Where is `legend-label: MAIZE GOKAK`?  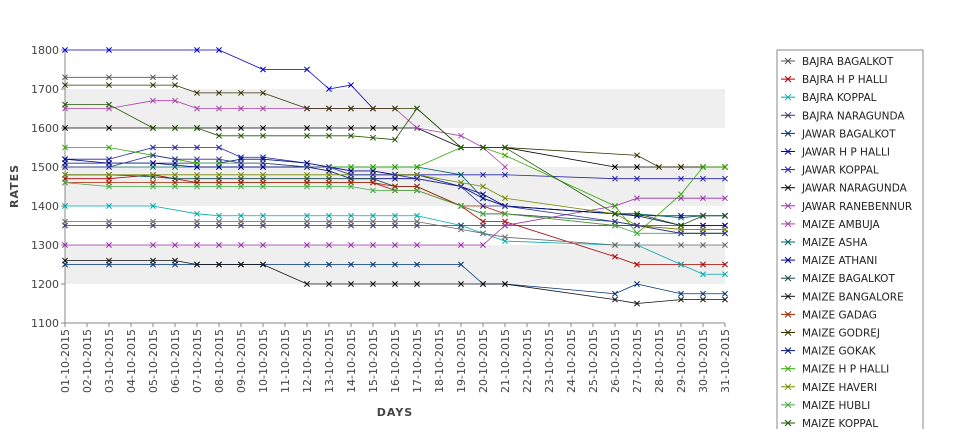 legend-label: MAIZE GOKAK is located at coordinates (839, 352).